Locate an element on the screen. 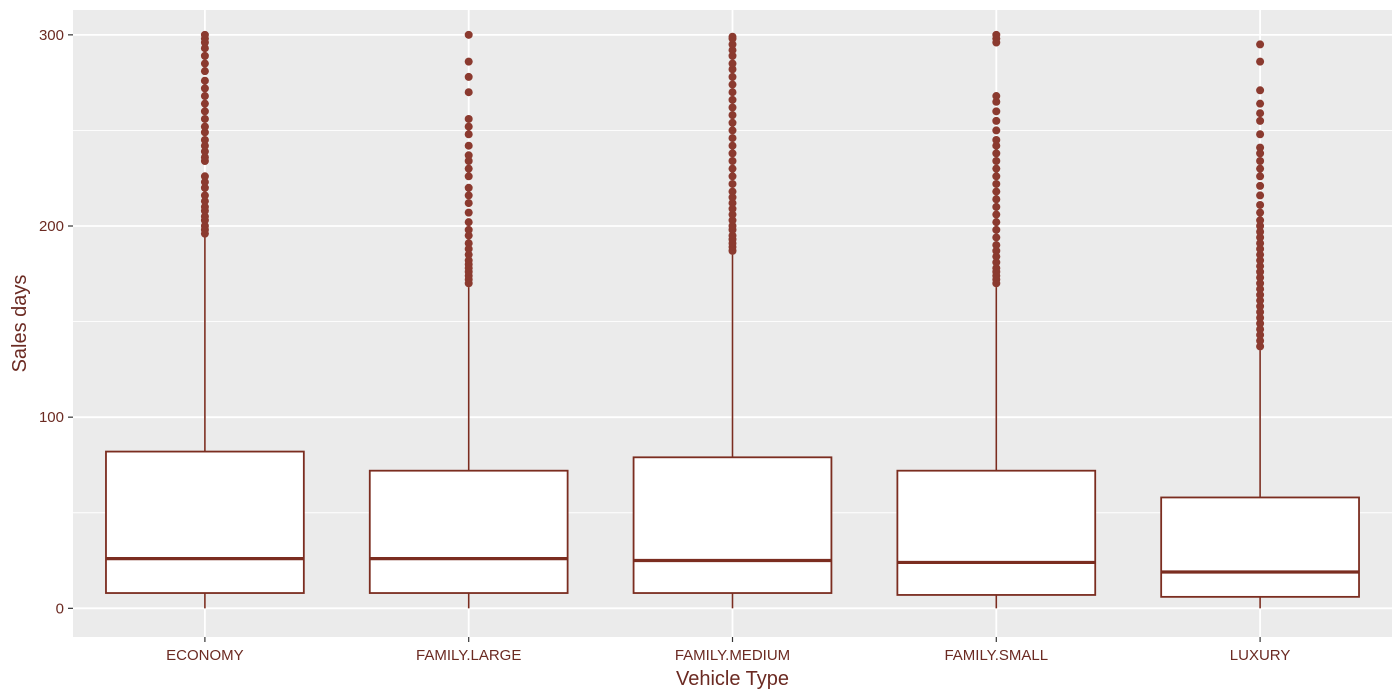  y-tick-label: 100 is located at coordinates (51, 417).